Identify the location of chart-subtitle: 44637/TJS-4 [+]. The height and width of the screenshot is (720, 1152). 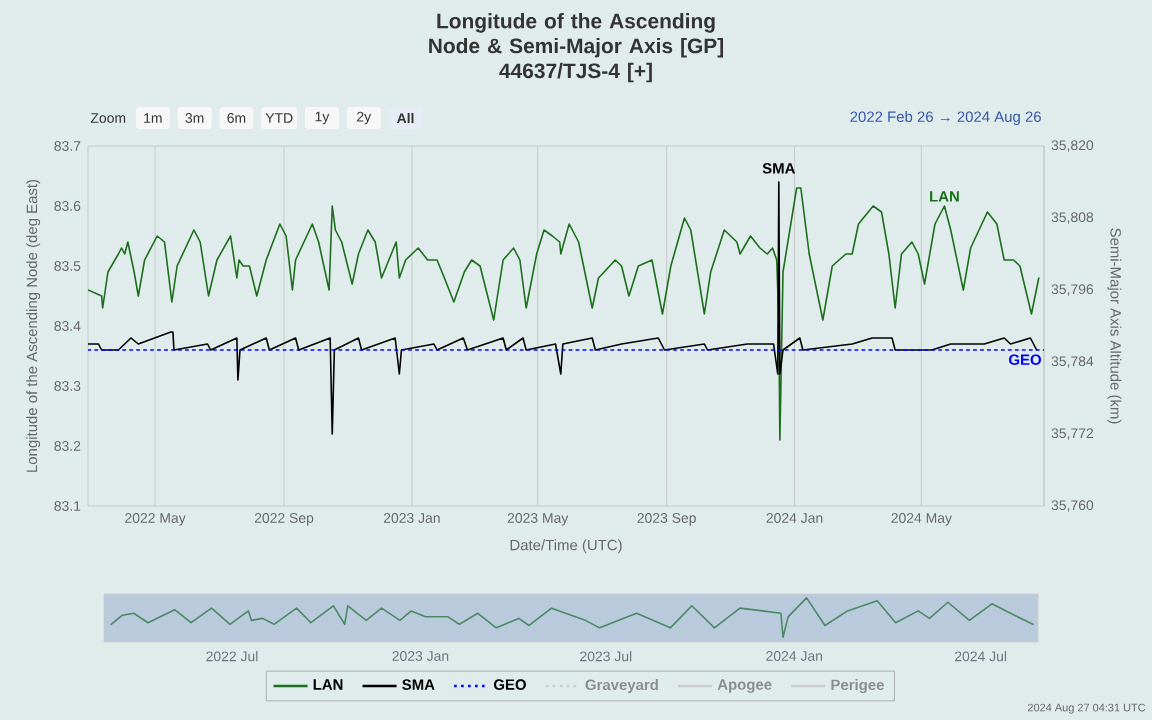
(575, 72).